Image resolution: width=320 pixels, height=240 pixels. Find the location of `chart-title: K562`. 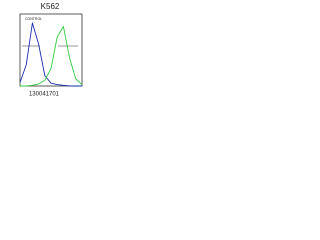

chart-title: K562 is located at coordinates (50, 6).